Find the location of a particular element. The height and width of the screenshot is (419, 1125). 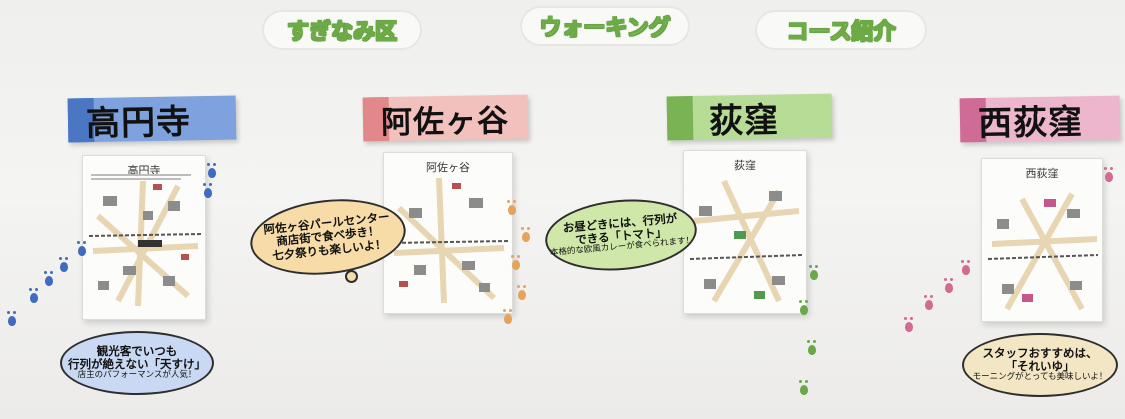

title-bubble-course: コース紹介 is located at coordinates (841, 30).